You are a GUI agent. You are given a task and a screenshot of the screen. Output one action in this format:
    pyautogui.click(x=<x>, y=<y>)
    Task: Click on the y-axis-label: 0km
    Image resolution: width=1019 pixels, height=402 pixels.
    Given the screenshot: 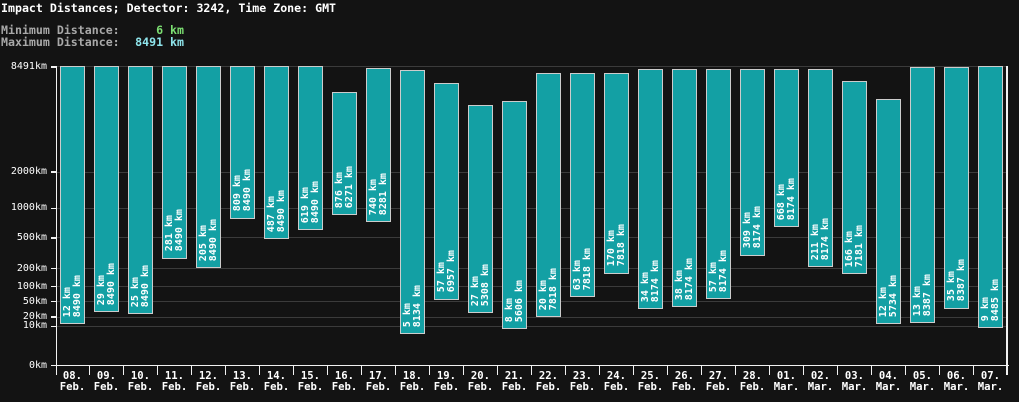 What is the action you would take?
    pyautogui.click(x=37, y=365)
    